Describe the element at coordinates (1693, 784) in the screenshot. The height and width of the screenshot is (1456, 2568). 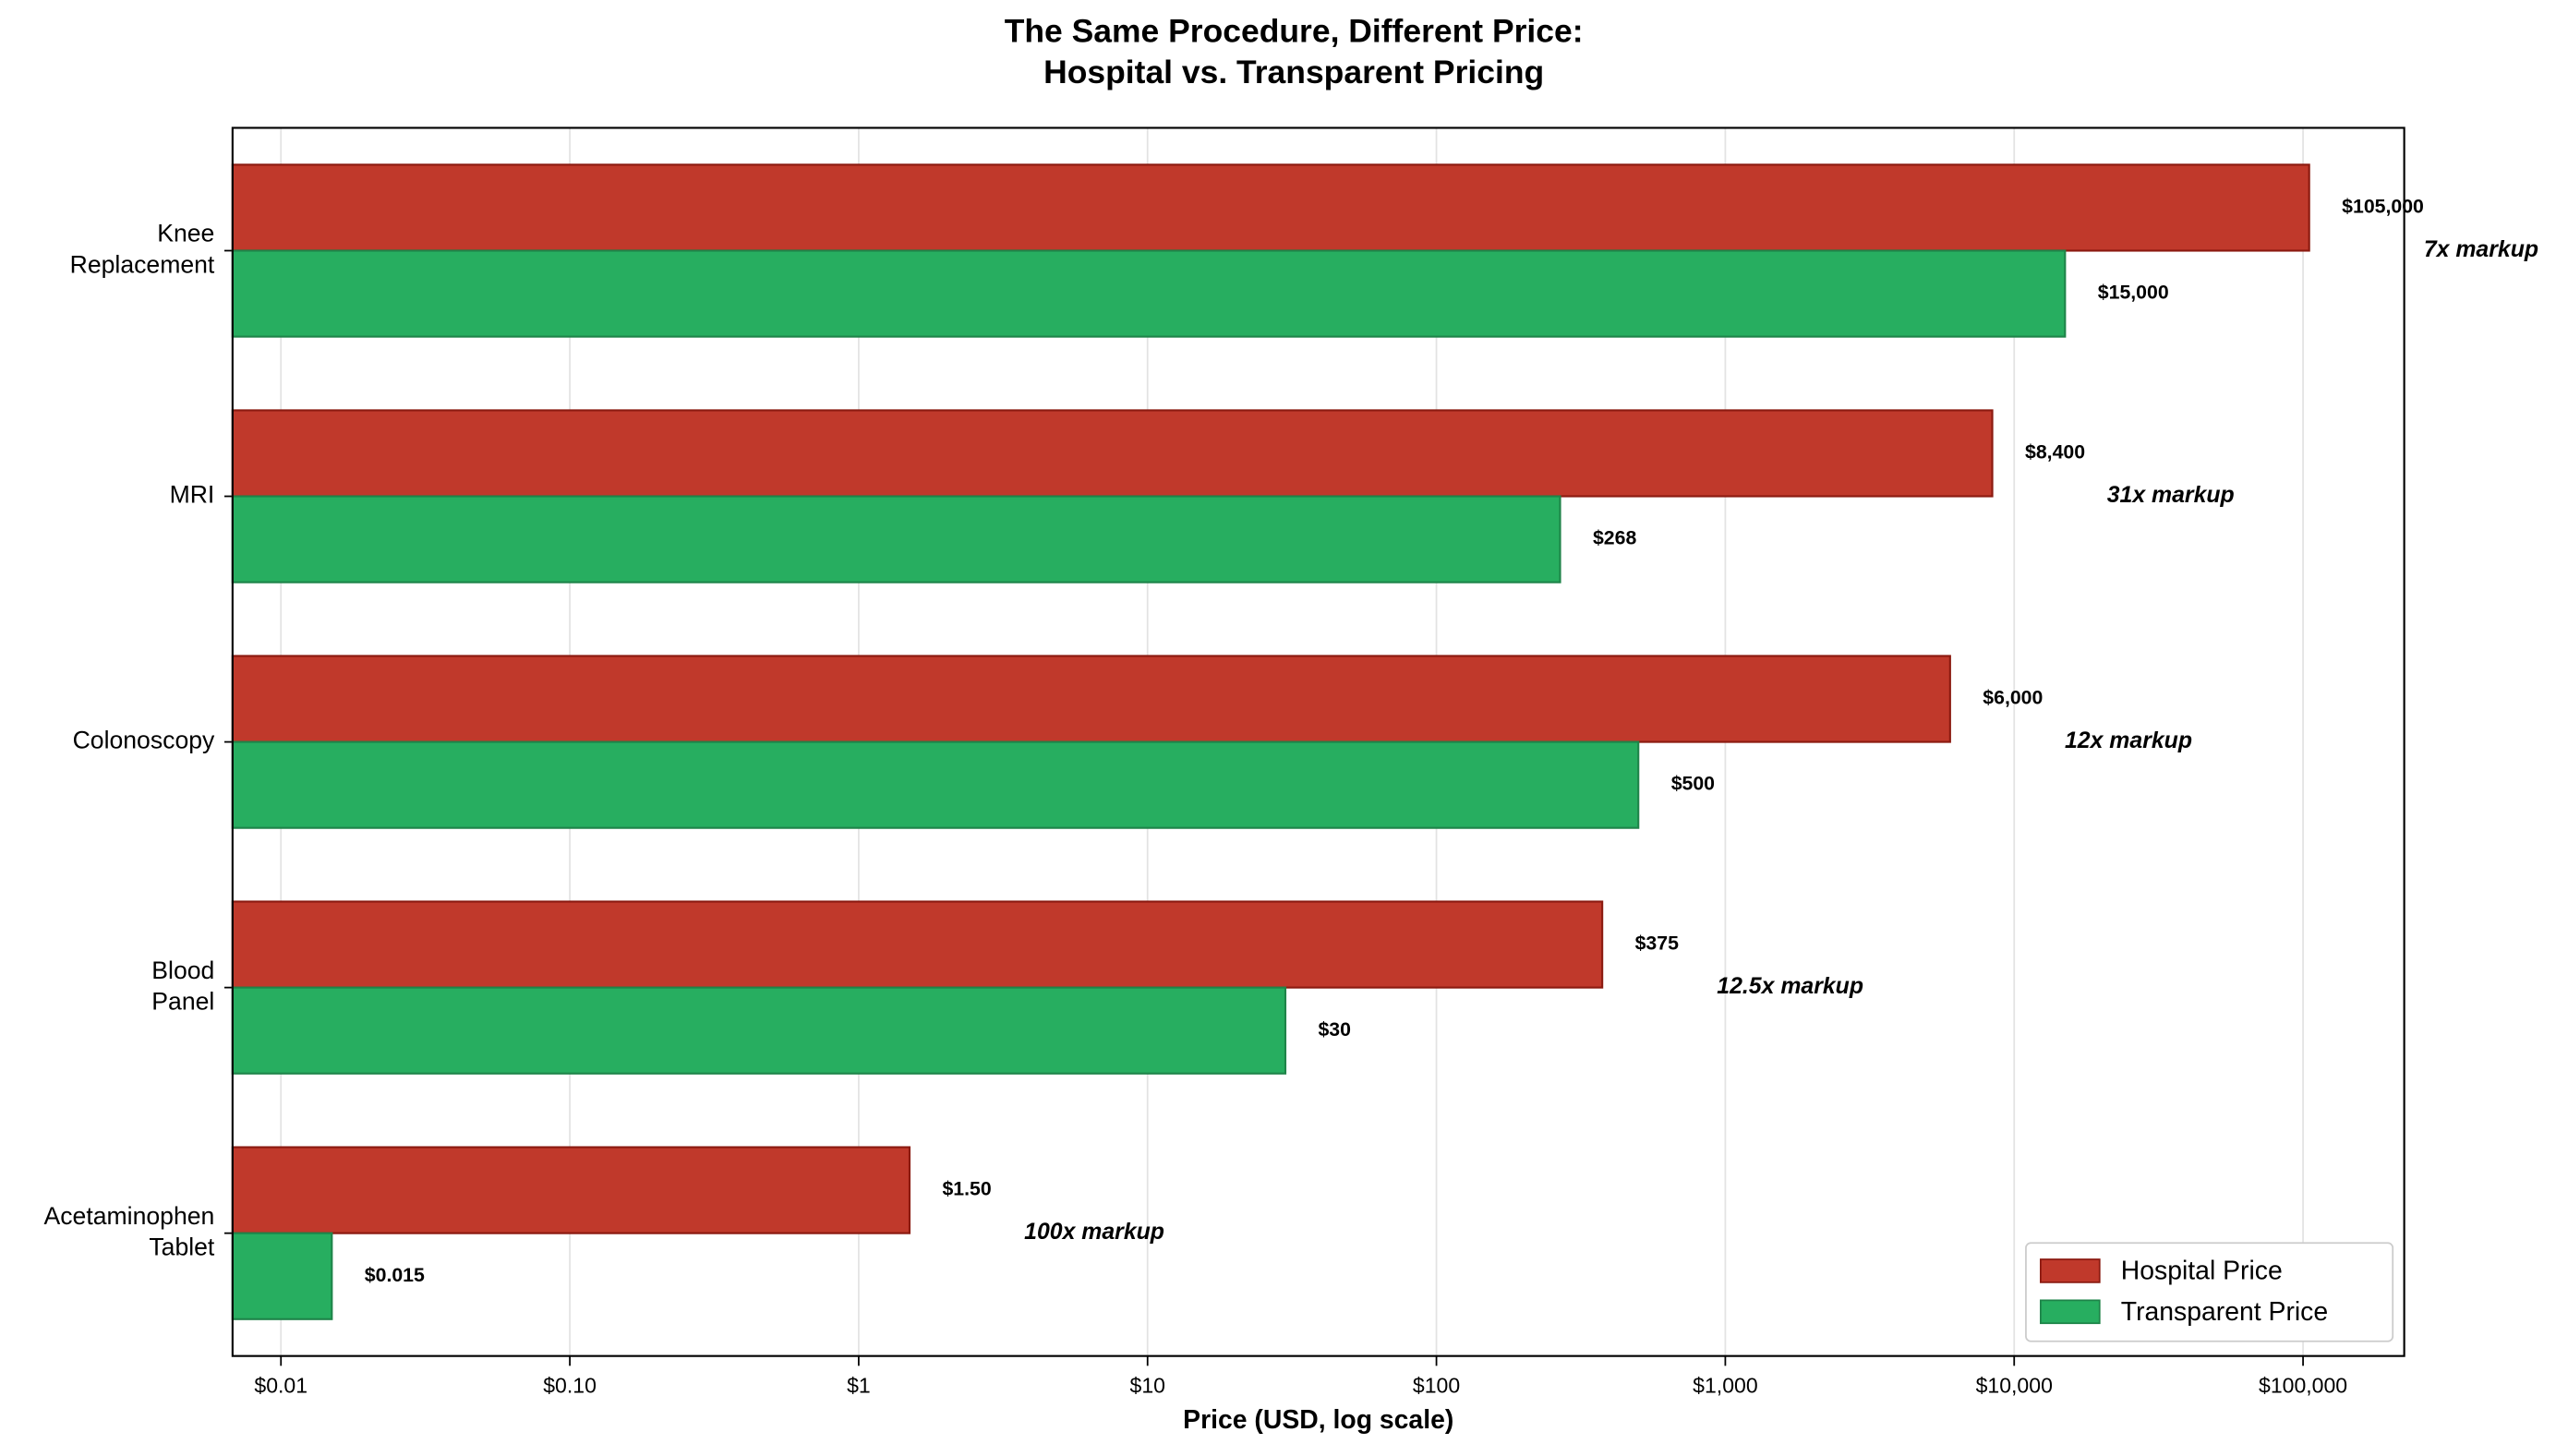
I see `value-label: $500` at that location.